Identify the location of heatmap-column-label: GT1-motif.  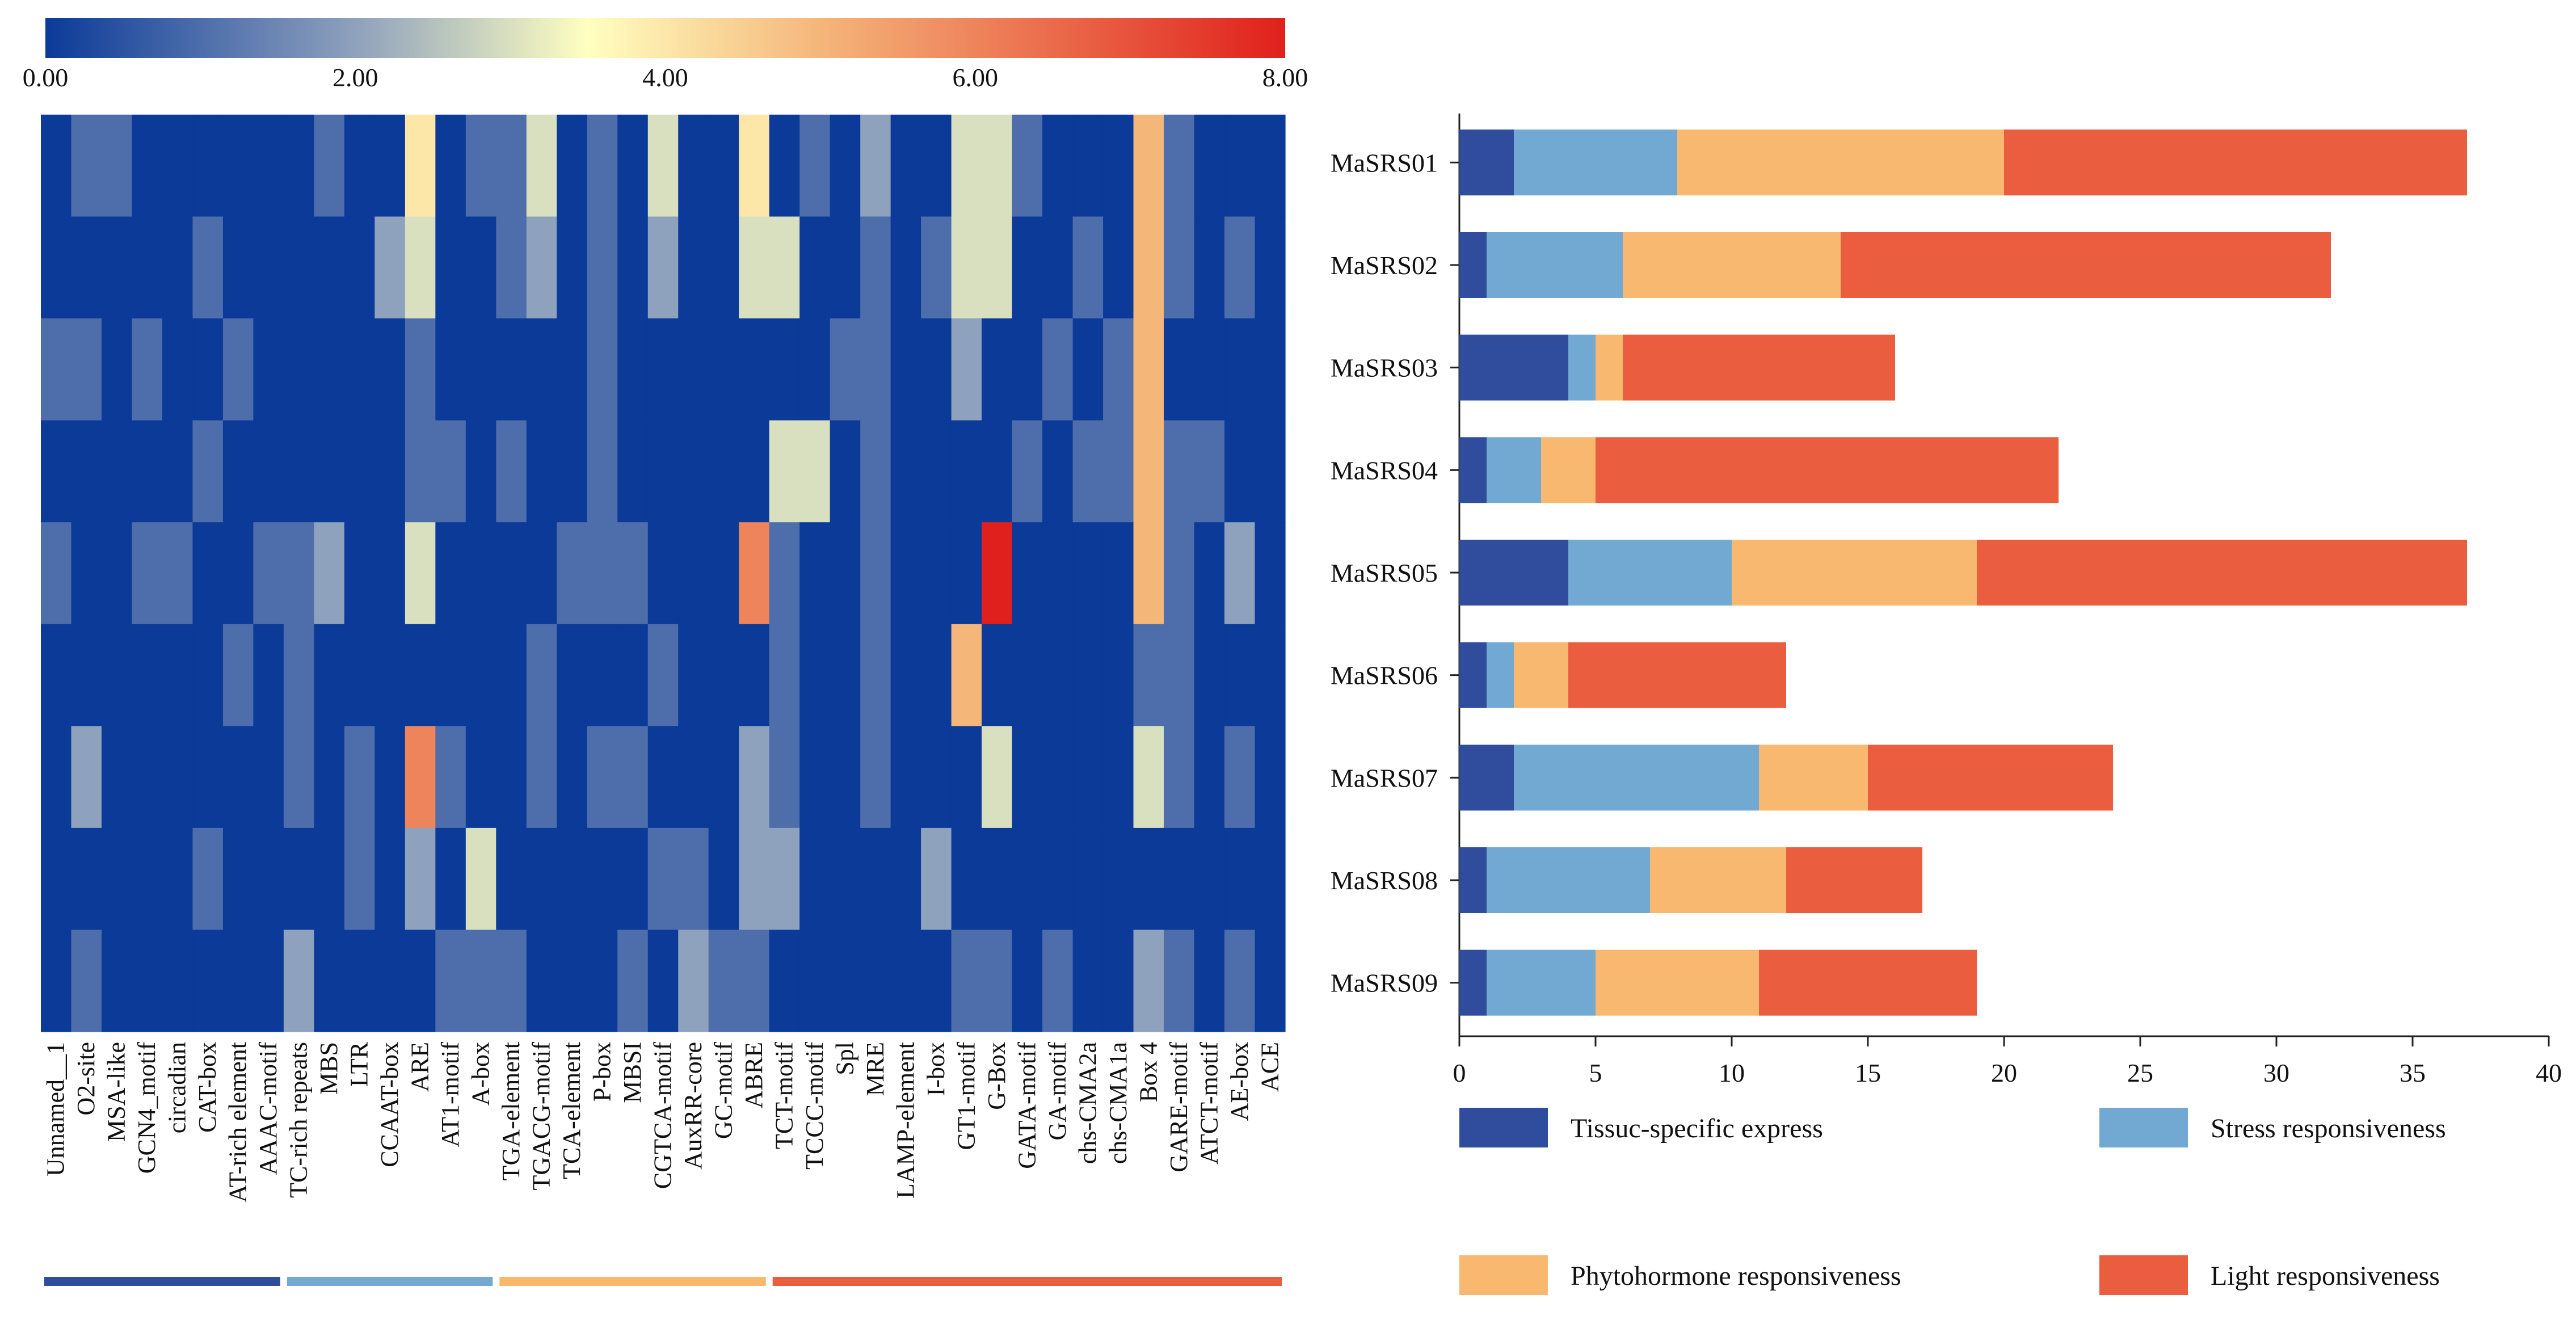
(966, 1096).